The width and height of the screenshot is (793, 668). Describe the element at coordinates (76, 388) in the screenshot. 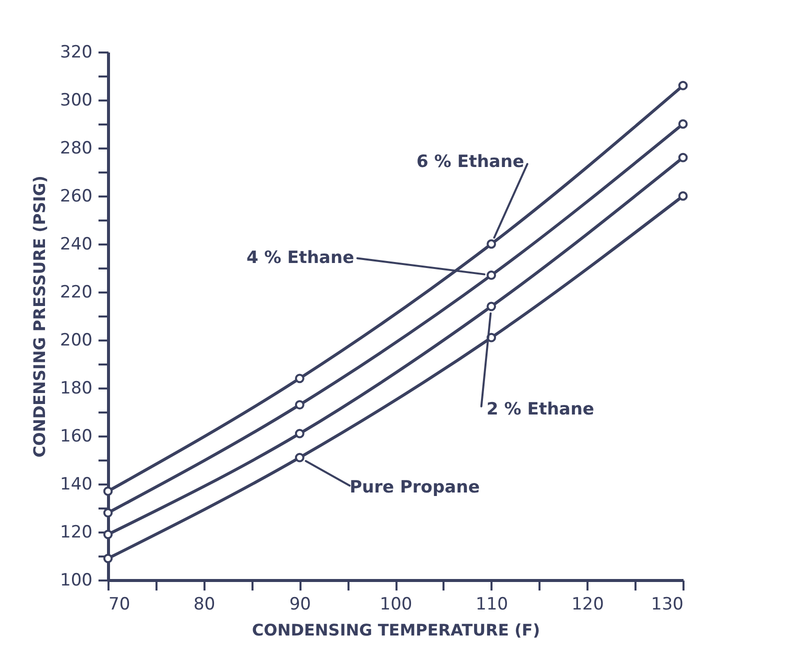

I see `y-tick-label: 180` at that location.